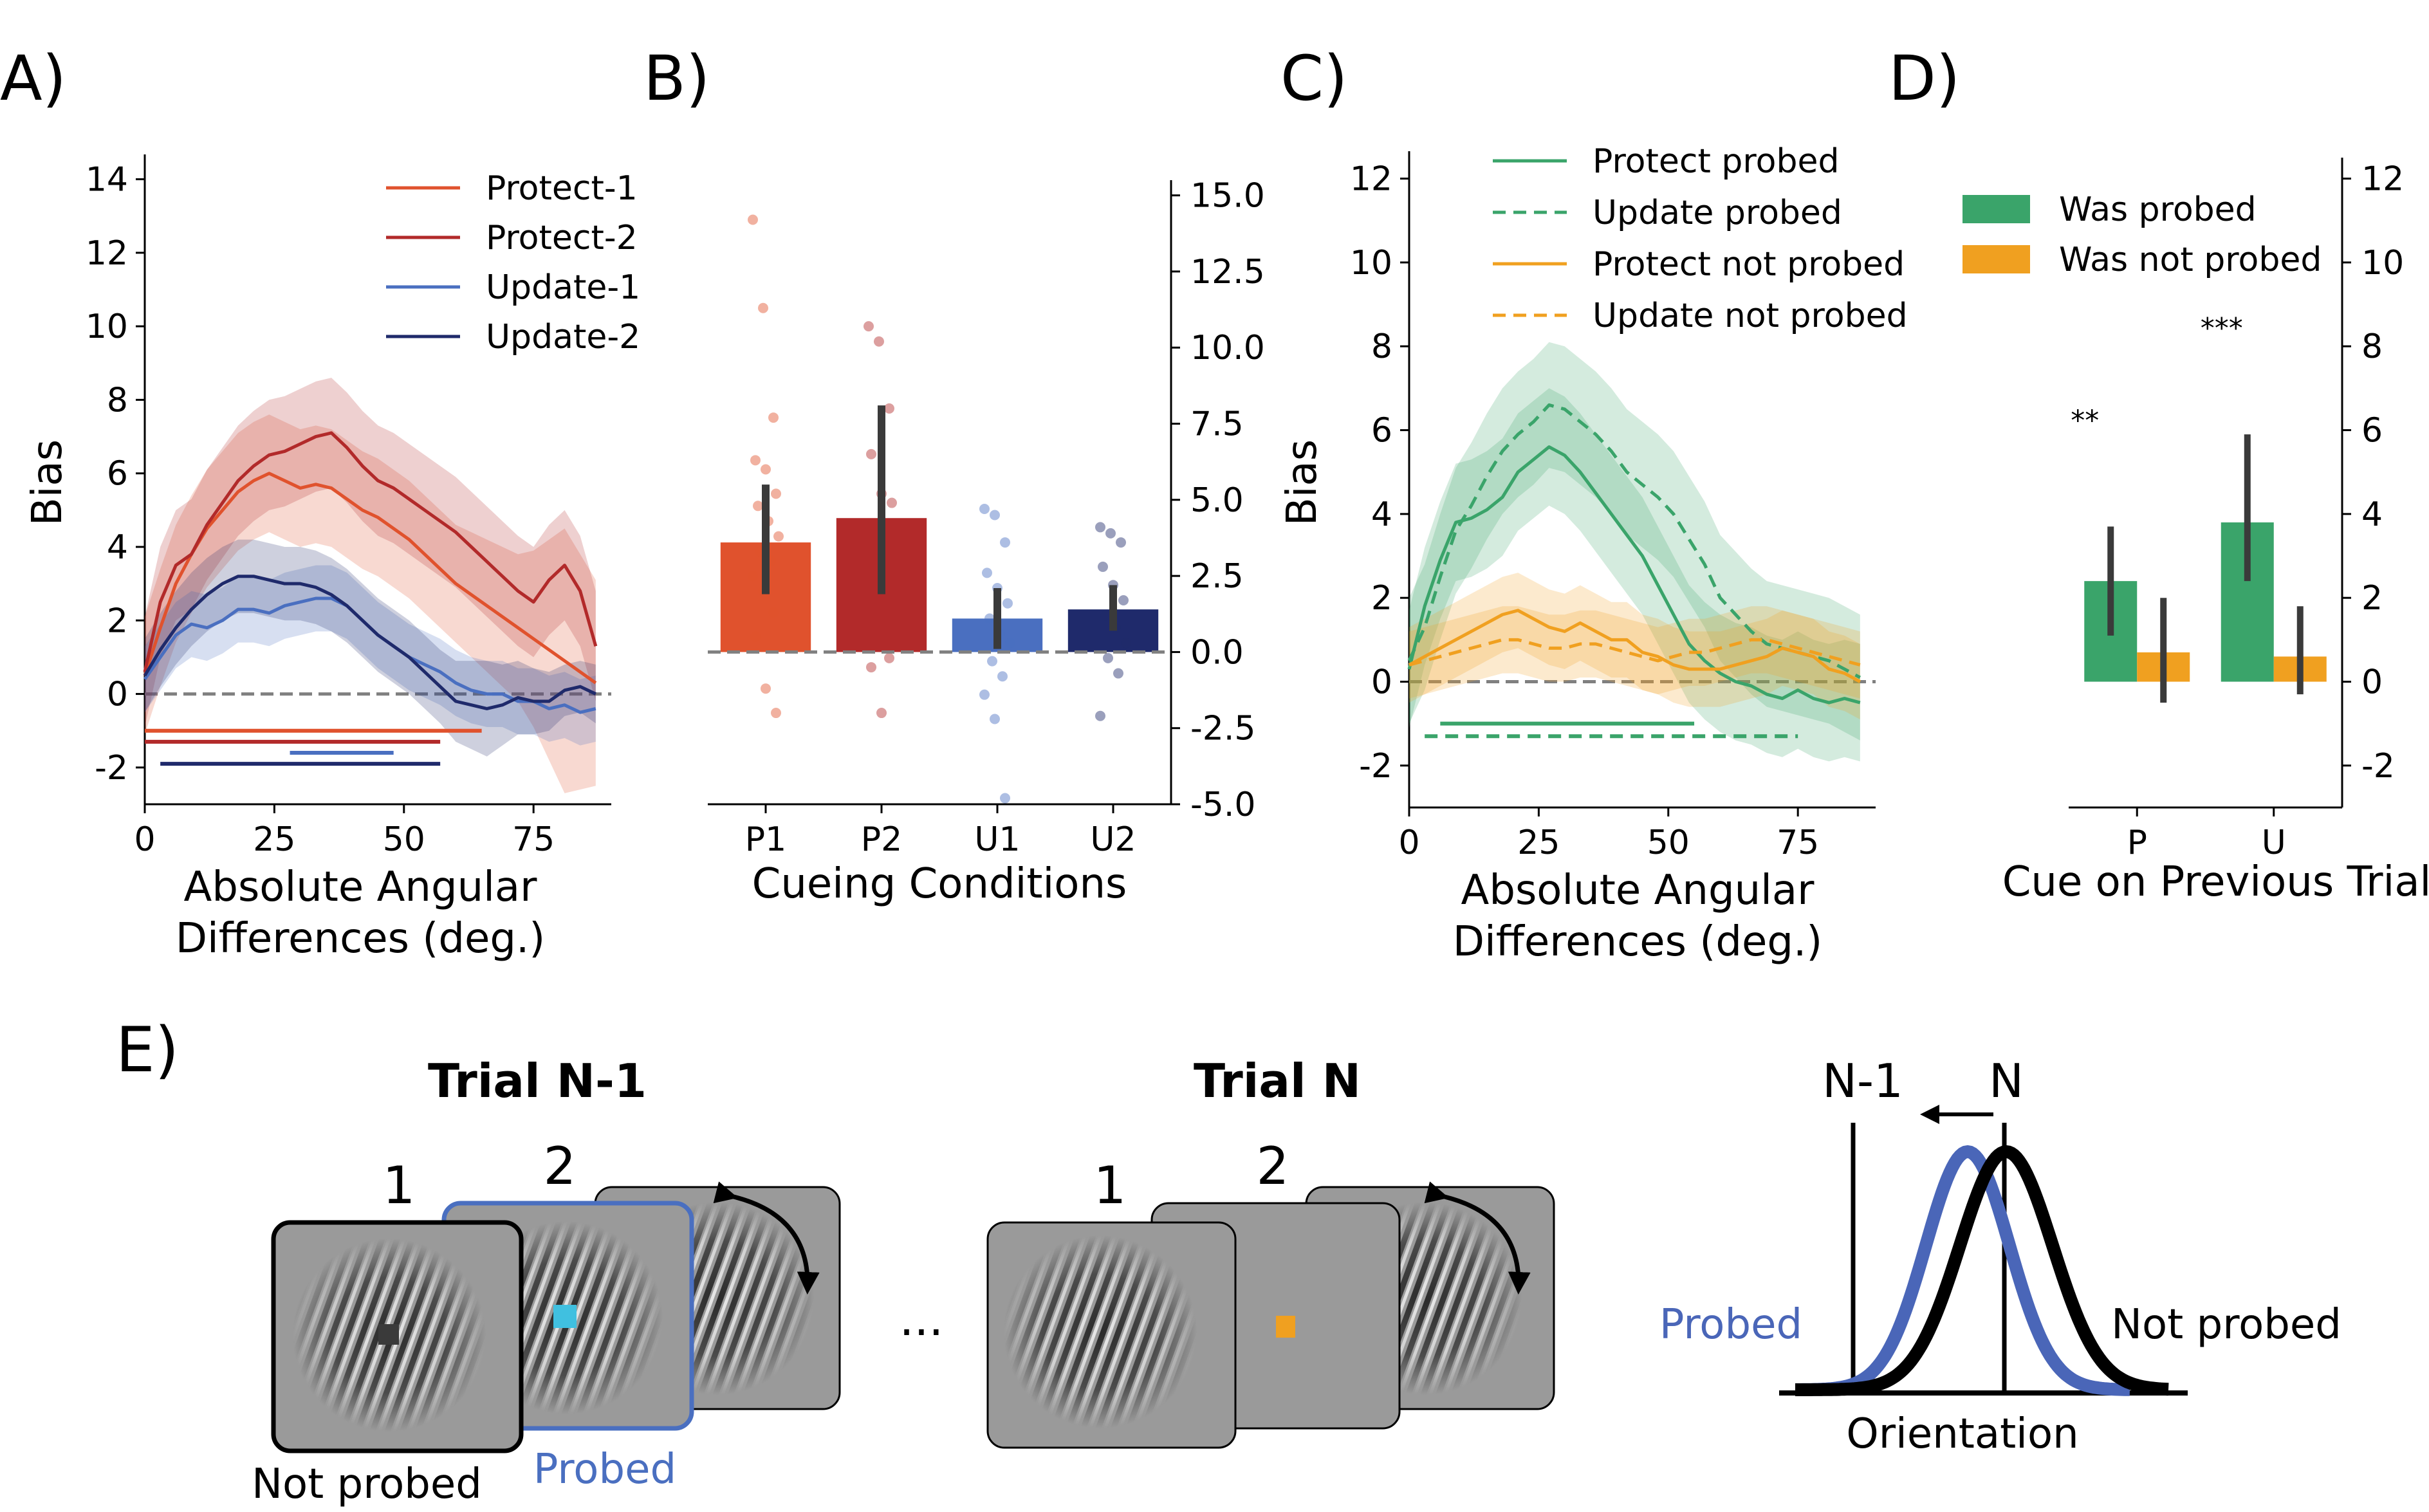 This screenshot has width=2429, height=1512. Describe the element at coordinates (1962, 1270) in the screenshot. I see `probed-curve` at that location.